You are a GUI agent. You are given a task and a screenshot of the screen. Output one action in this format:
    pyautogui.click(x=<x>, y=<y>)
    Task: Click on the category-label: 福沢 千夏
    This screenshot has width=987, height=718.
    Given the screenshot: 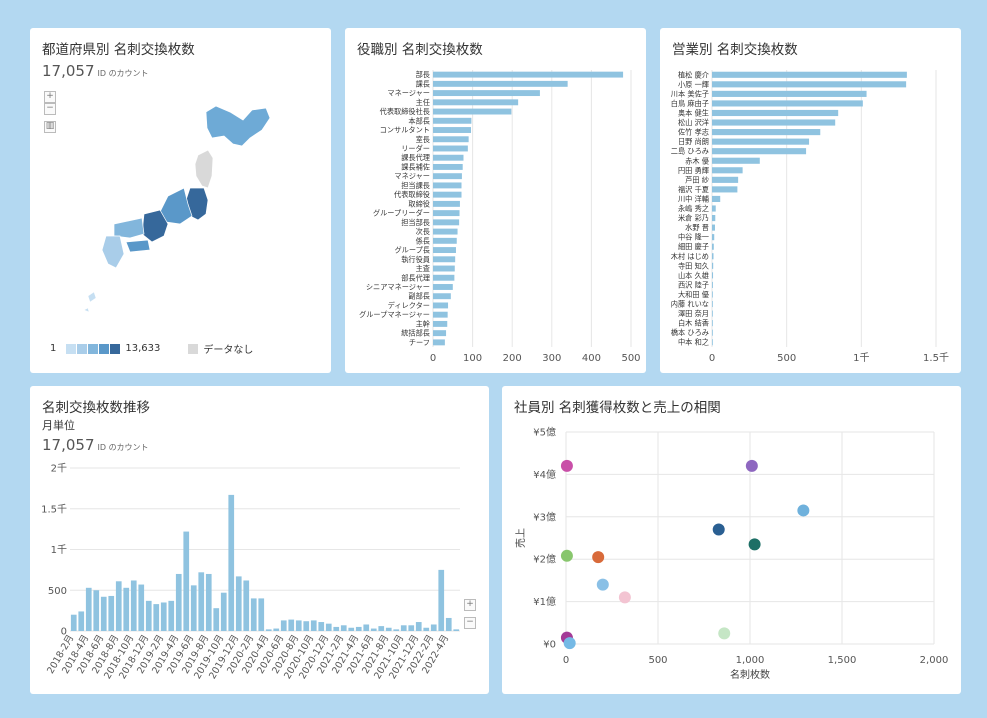 What is the action you would take?
    pyautogui.click(x=693, y=189)
    